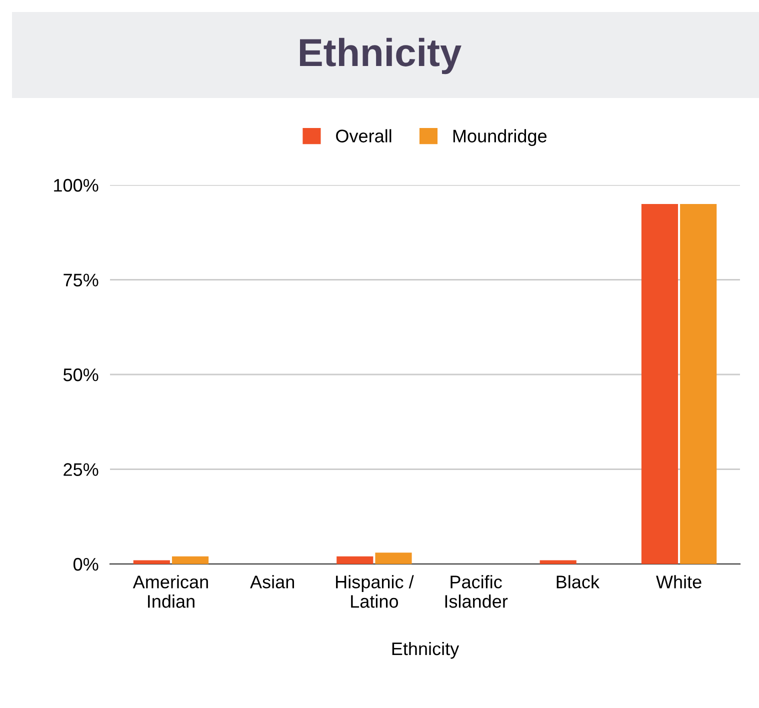  What do you see at coordinates (375, 591) in the screenshot?
I see `x-tick-label: Hispanic / Latino` at bounding box center [375, 591].